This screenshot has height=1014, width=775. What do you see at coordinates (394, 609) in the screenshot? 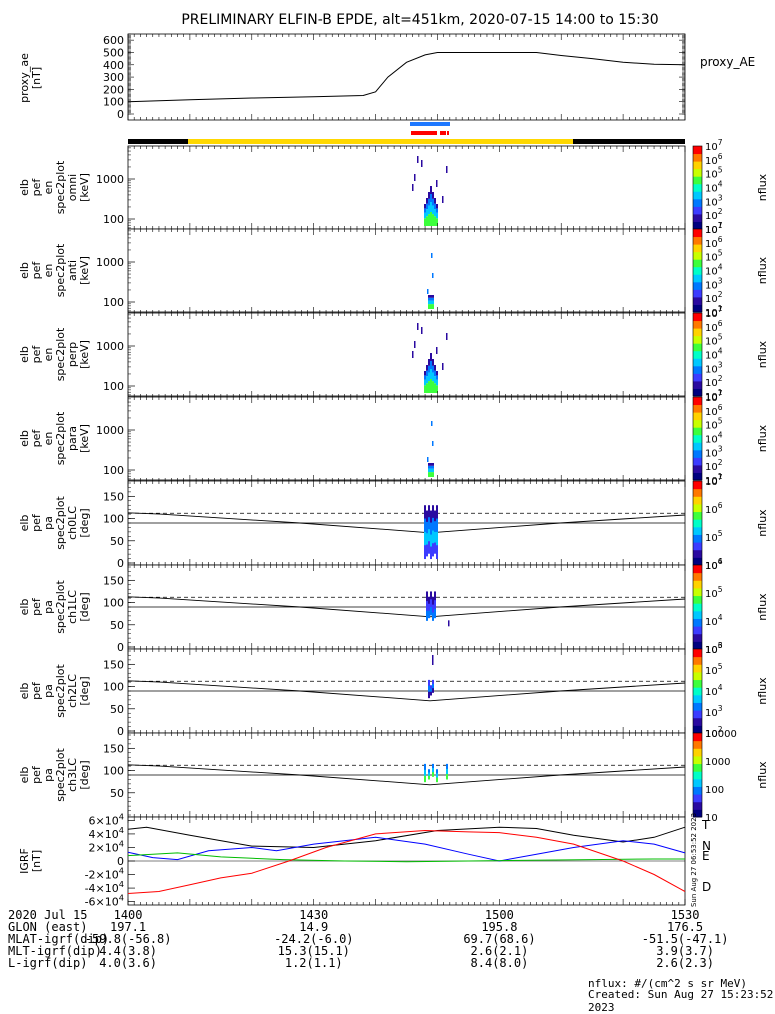
I see `ch1LC_pitch_angle-panel: 0 50 100 150` at bounding box center [394, 609].